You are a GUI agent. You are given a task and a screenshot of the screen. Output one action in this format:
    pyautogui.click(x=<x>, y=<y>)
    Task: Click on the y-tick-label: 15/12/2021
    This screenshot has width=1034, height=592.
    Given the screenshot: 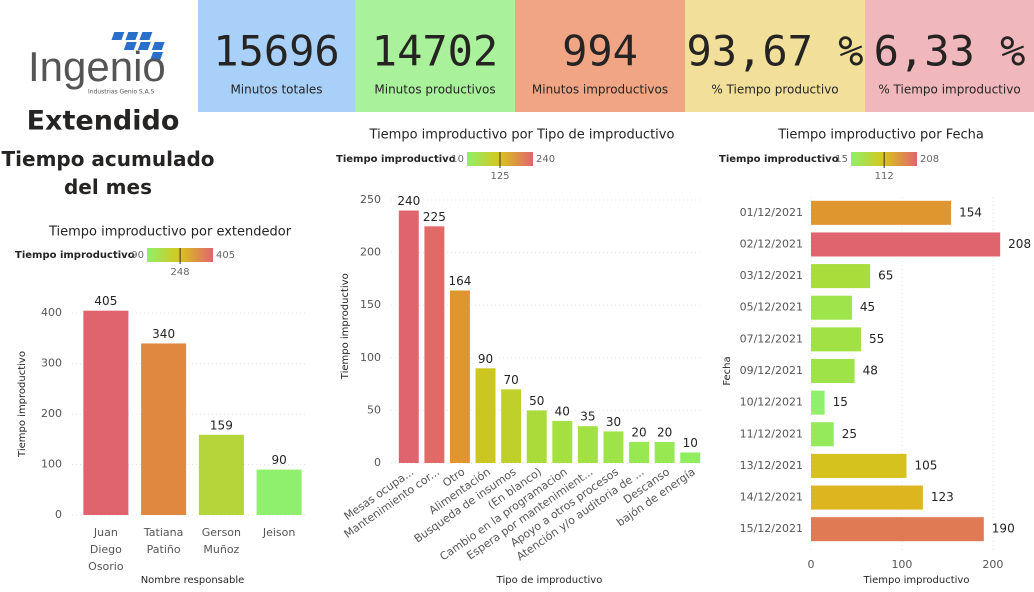 What is the action you would take?
    pyautogui.click(x=771, y=528)
    